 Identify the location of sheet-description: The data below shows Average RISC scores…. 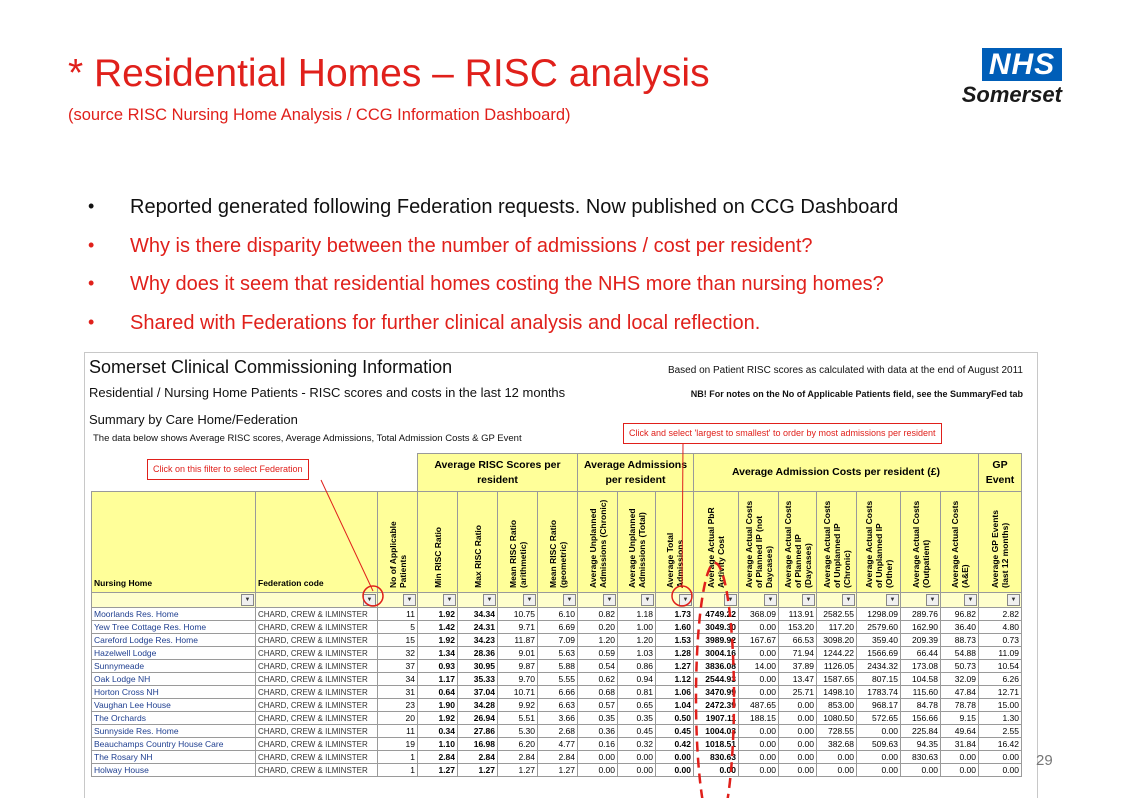
(307, 438).